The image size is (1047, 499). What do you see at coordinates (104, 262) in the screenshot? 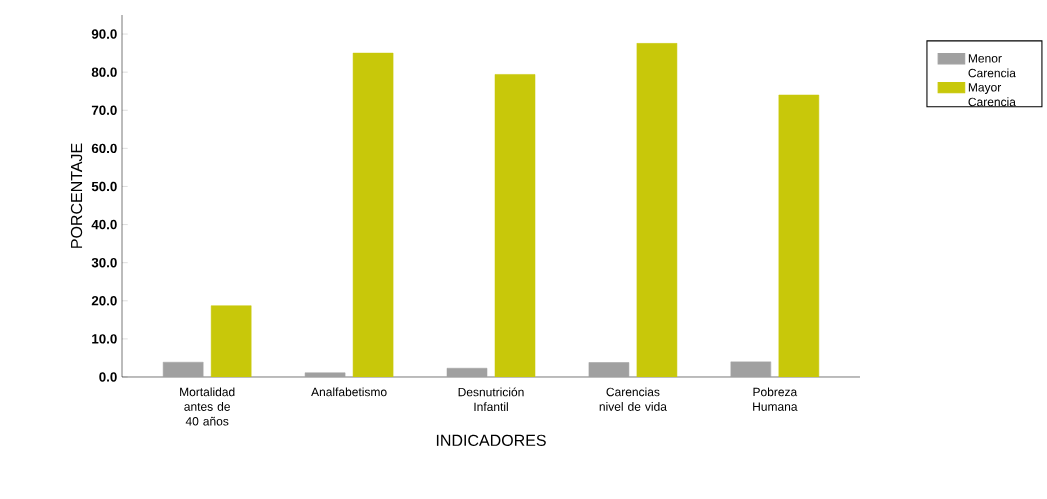
I see `y-tick-label: 30.0` at bounding box center [104, 262].